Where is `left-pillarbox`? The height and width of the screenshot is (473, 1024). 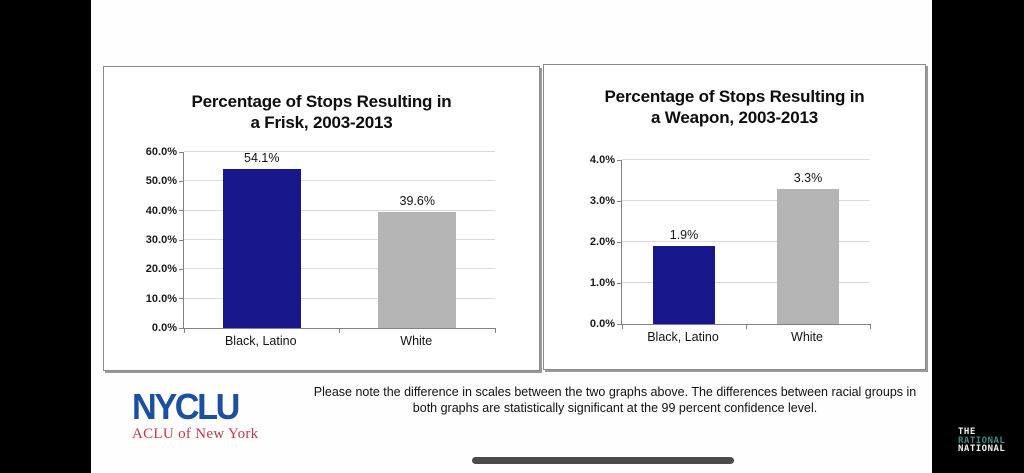
left-pillarbox is located at coordinates (45, 236).